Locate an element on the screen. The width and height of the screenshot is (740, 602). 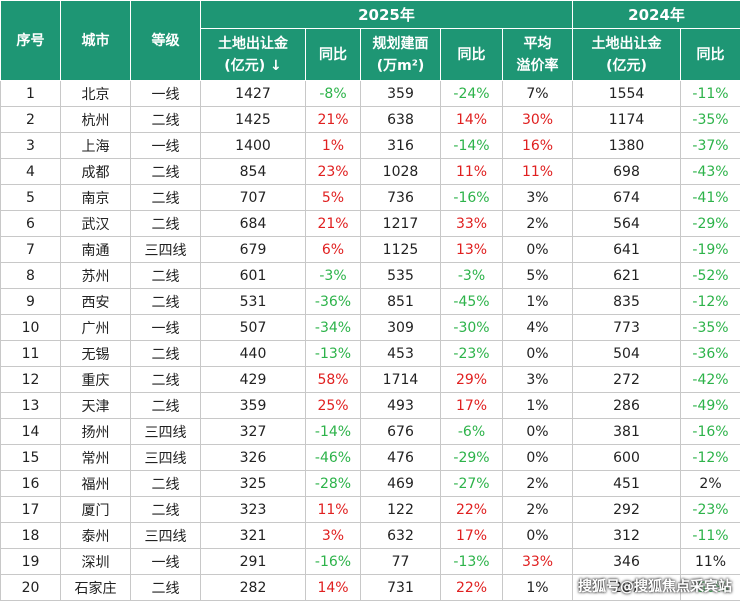
table-cell: 600 is located at coordinates (627, 457).